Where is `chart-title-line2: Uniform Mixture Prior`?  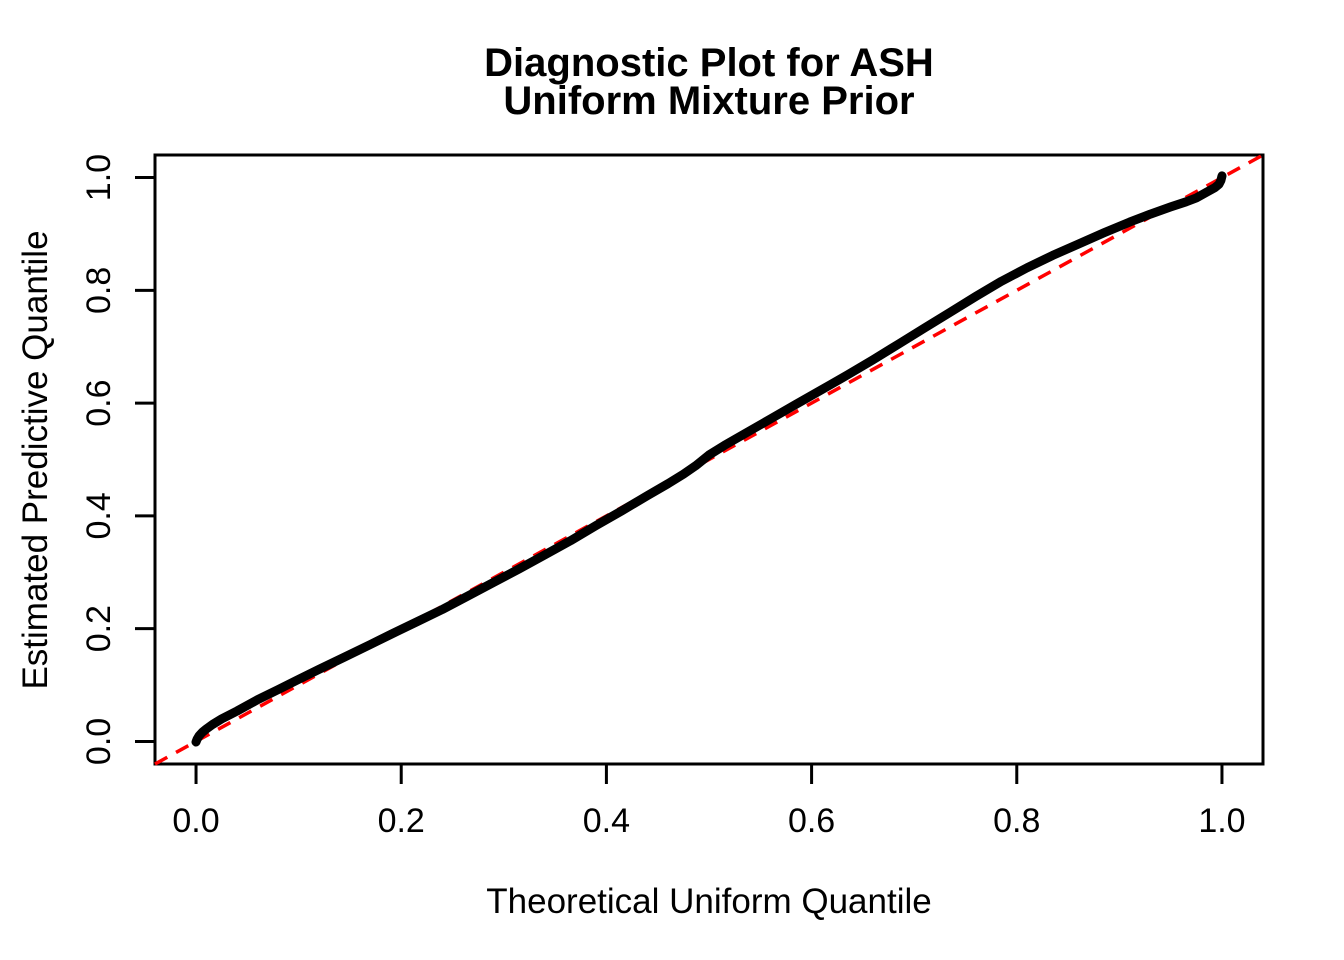 chart-title-line2: Uniform Mixture Prior is located at coordinates (709, 101).